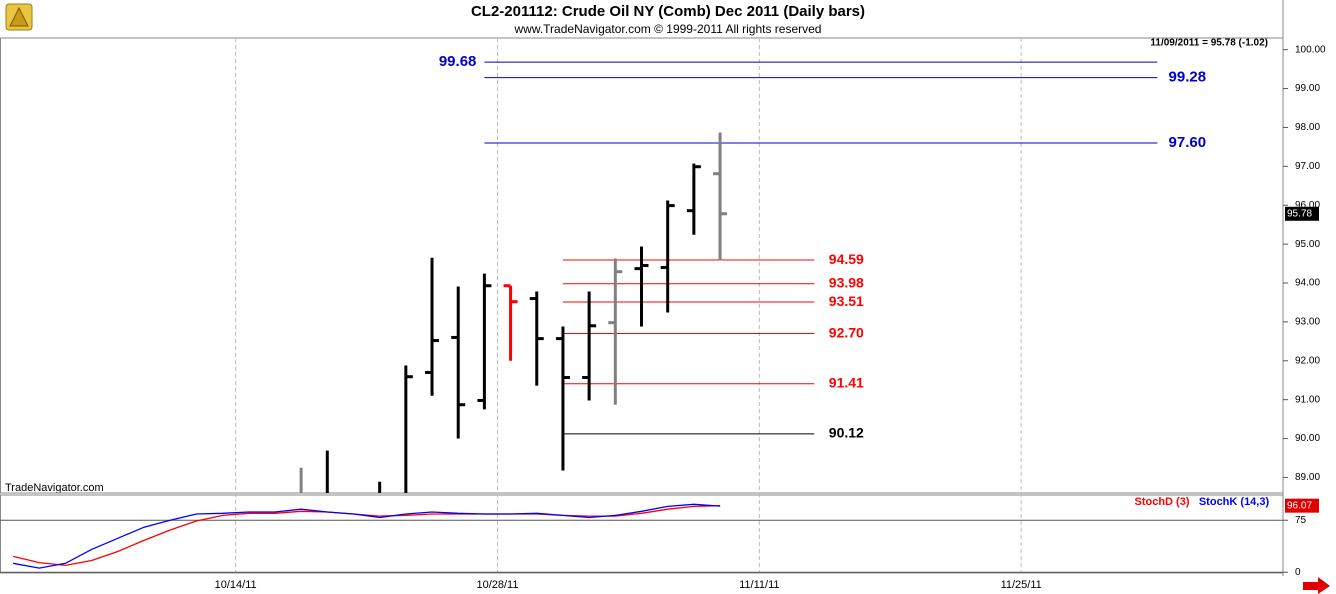 The image size is (1336, 594). Describe the element at coordinates (1162, 502) in the screenshot. I see `legend-entry: StochD (3)` at that location.